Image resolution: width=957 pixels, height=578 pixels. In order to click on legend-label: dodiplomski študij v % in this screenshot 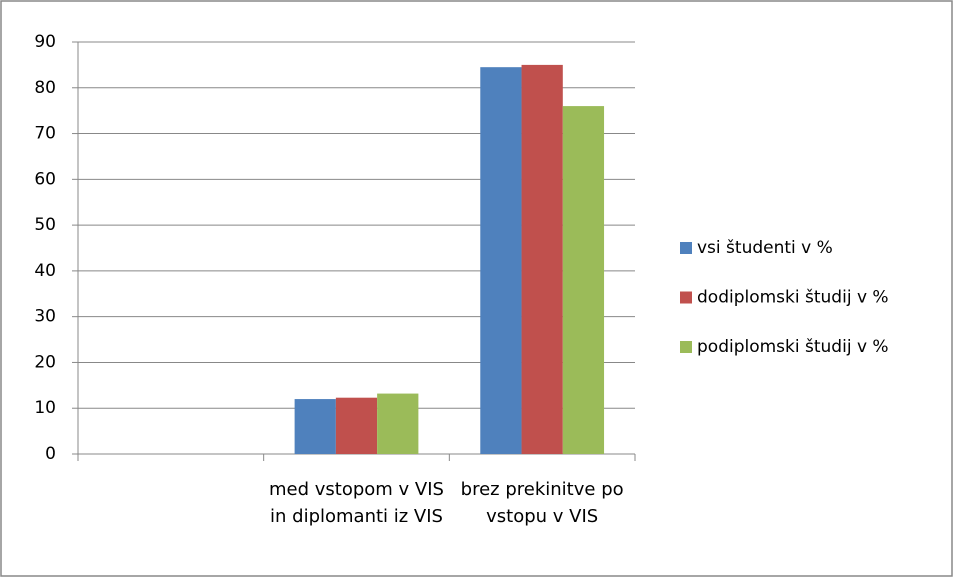, I will do `click(793, 298)`.